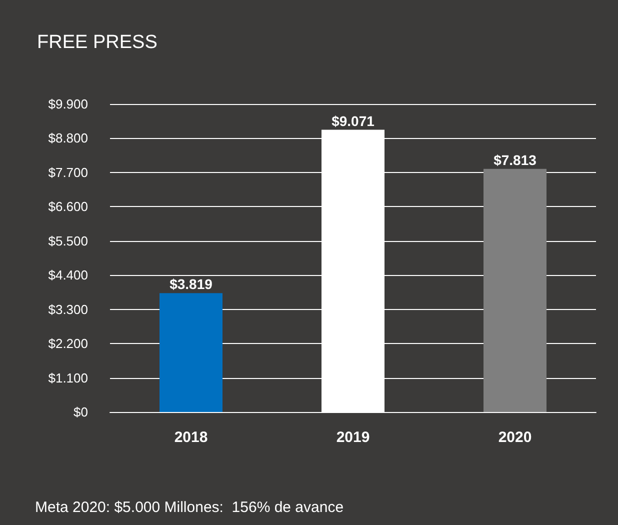 The width and height of the screenshot is (618, 525). What do you see at coordinates (68, 378) in the screenshot?
I see `y-tick-label: $1.100` at bounding box center [68, 378].